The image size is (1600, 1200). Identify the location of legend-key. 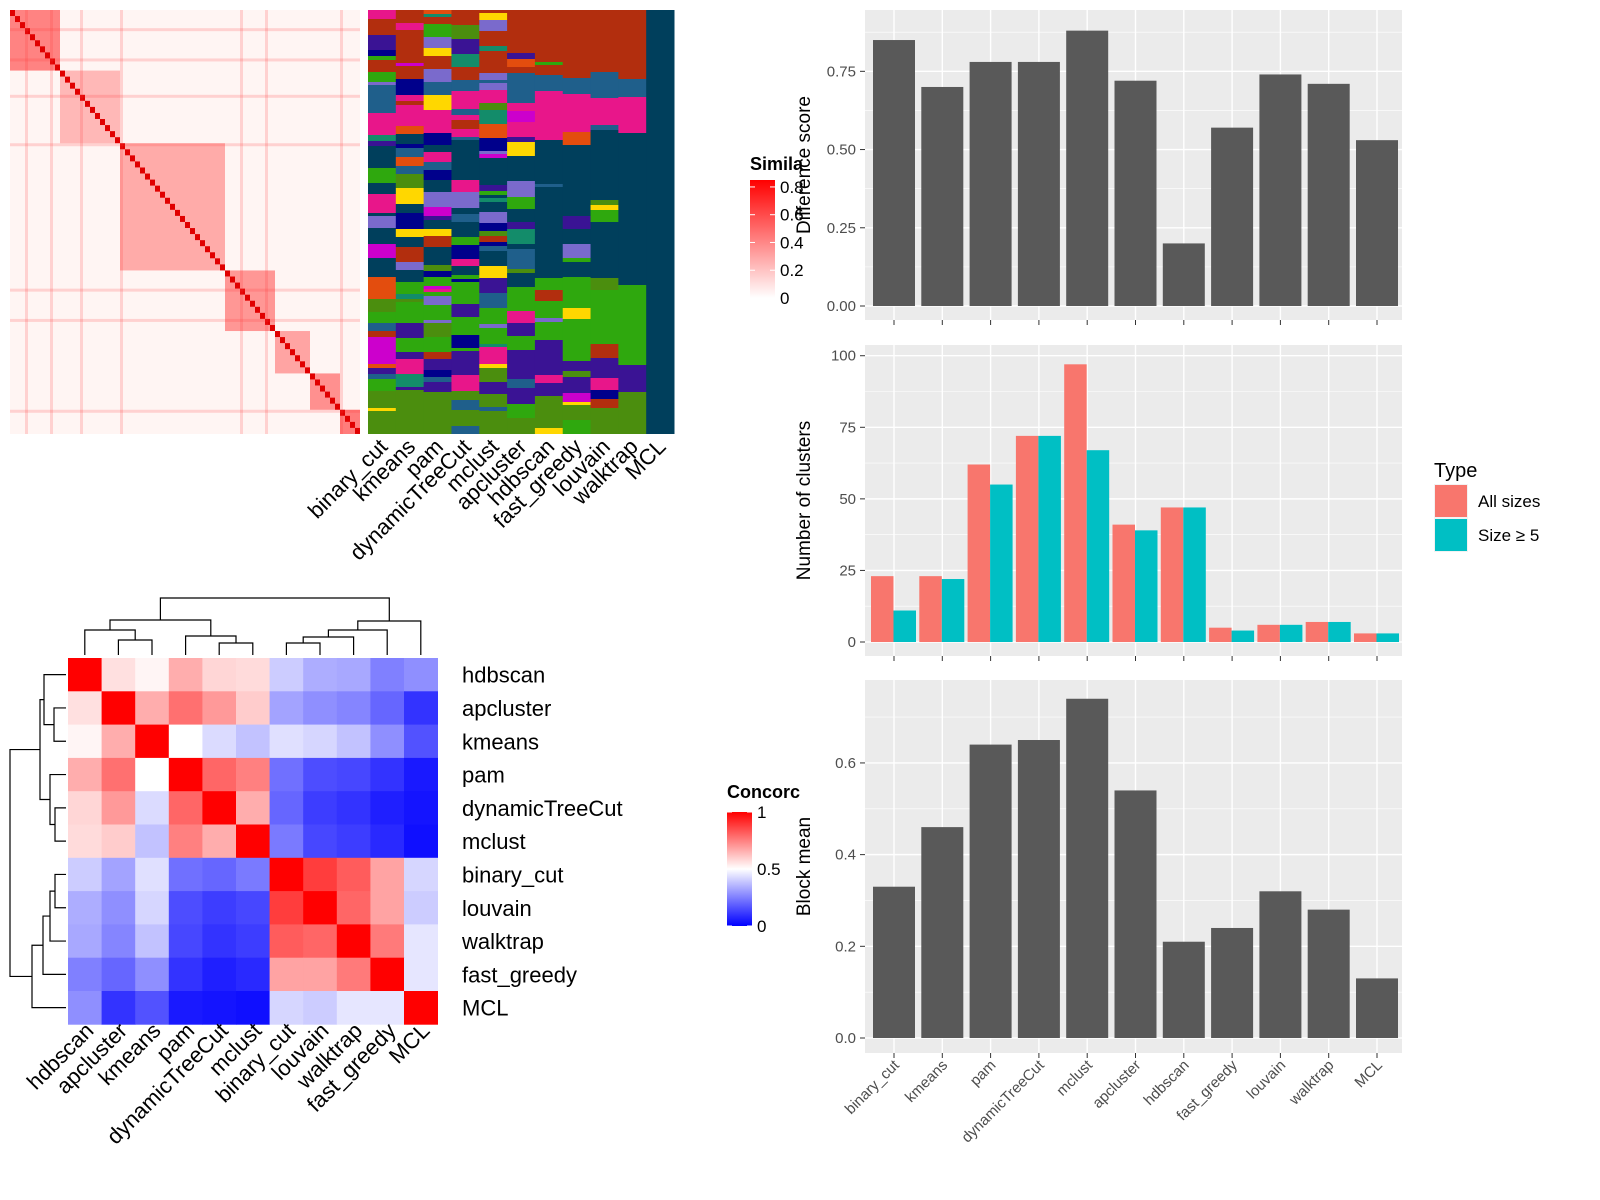
(1451, 501).